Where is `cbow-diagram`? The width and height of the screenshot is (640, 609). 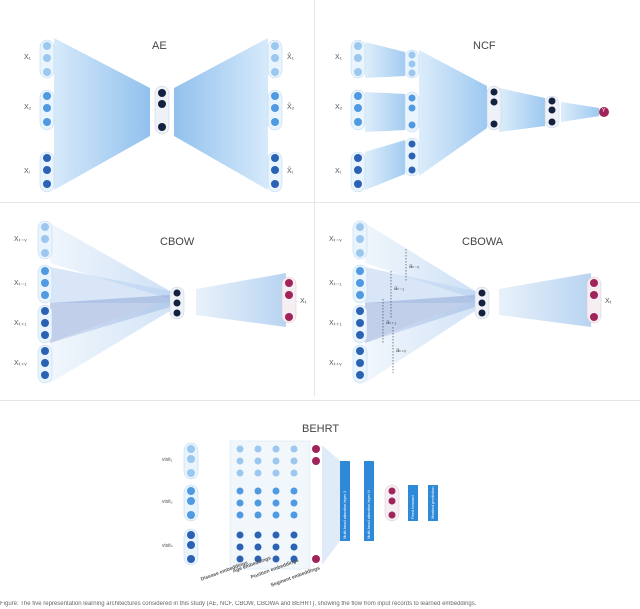 cbow-diagram is located at coordinates (167, 302).